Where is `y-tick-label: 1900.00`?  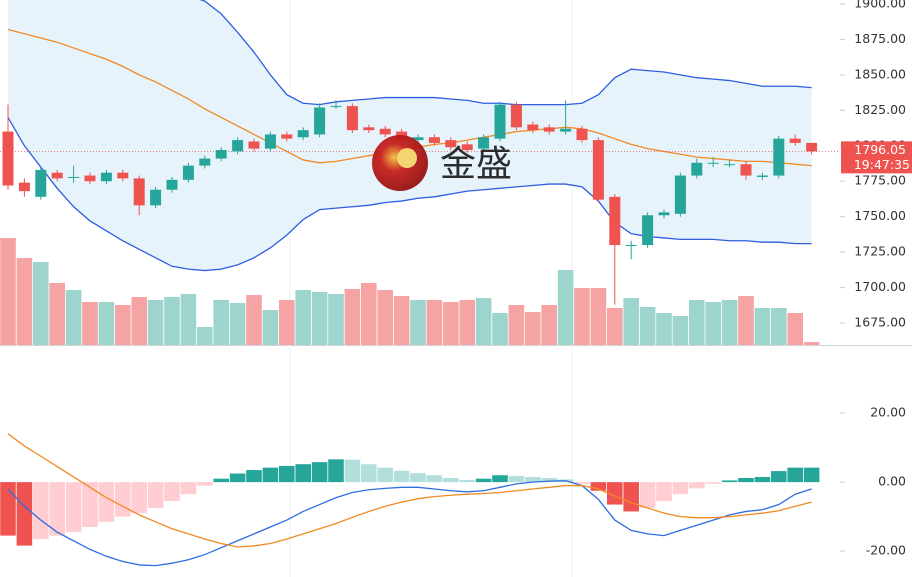
y-tick-label: 1900.00 is located at coordinates (880, 5).